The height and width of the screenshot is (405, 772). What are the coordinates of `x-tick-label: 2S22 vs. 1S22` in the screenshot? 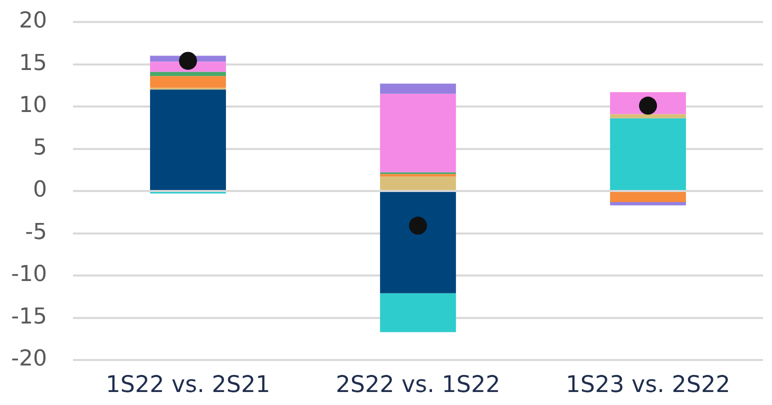 It's located at (418, 385).